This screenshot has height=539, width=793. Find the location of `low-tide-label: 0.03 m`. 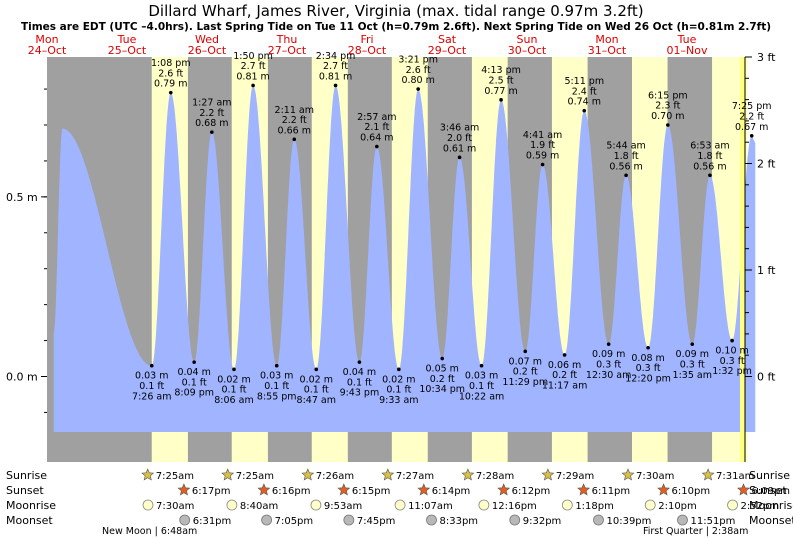

low-tide-label: 0.03 m is located at coordinates (481, 376).